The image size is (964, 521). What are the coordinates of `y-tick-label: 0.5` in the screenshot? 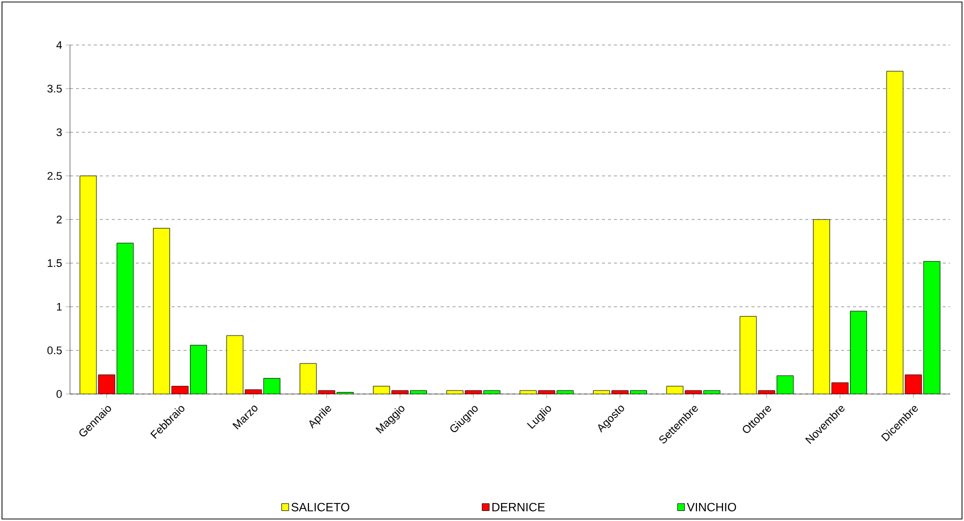 It's located at (54, 350).